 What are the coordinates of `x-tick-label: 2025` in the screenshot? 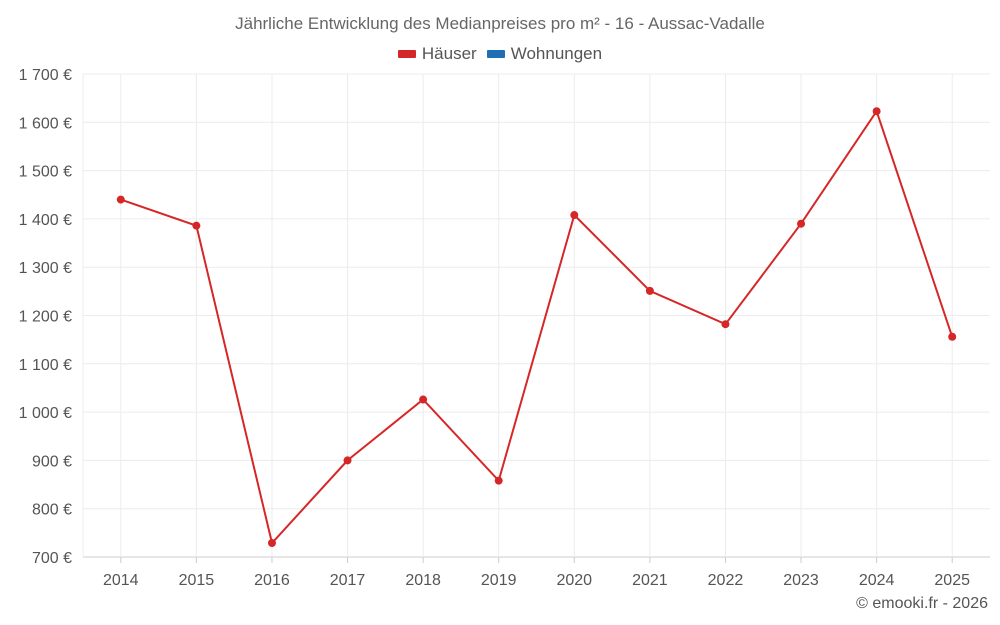 It's located at (952, 580).